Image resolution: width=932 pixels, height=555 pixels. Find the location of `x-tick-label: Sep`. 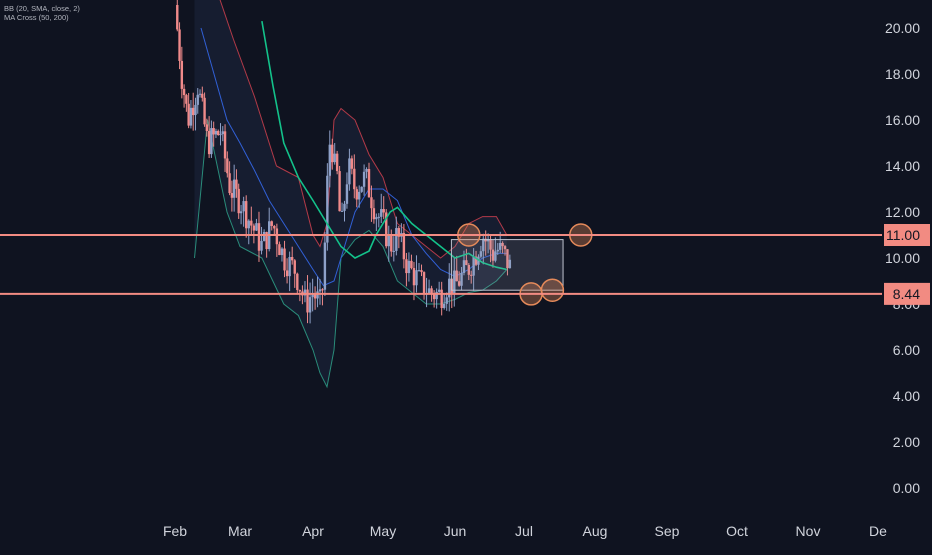

x-tick-label: Sep is located at coordinates (667, 531).